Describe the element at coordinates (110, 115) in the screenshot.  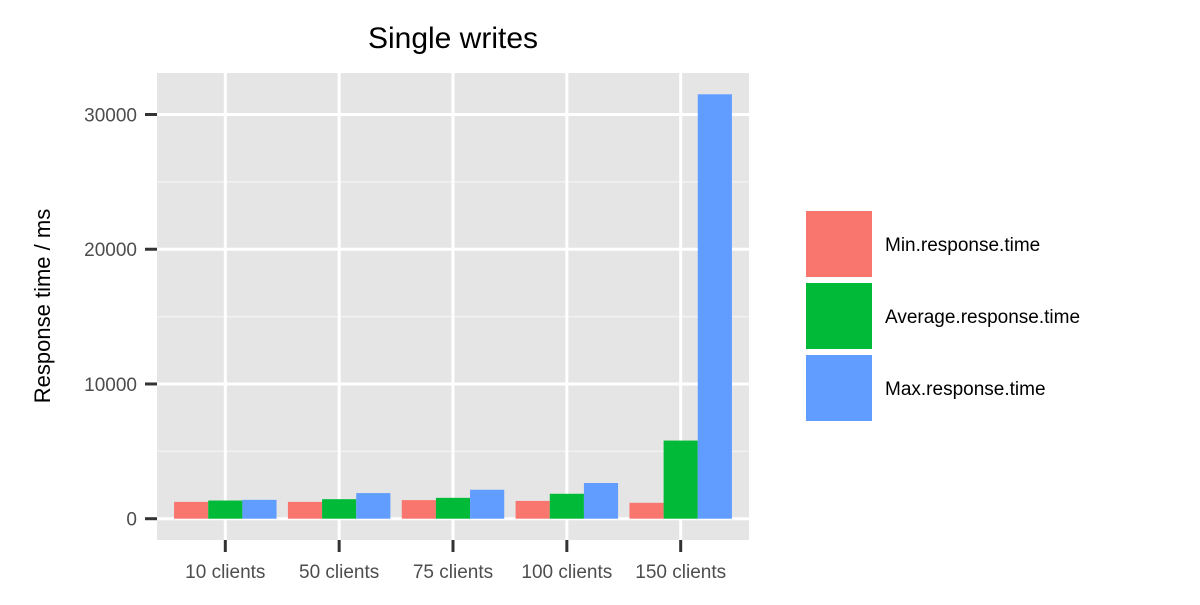
I see `y-tick-label: 30000` at that location.